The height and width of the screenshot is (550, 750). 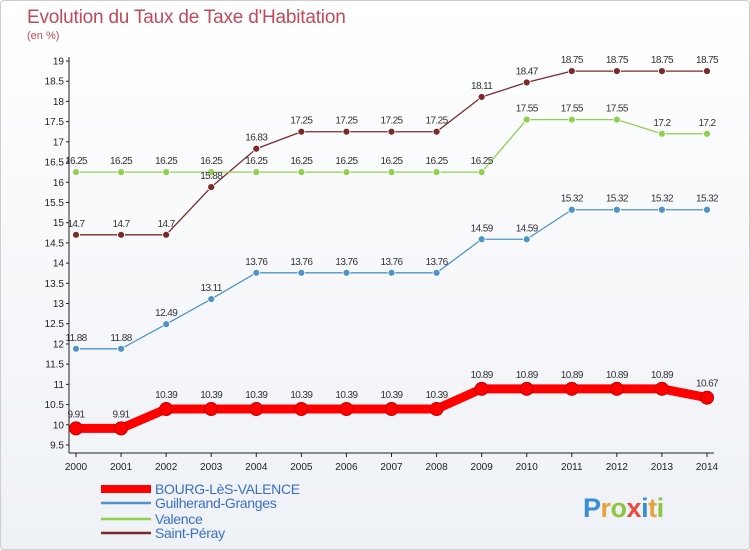 I want to click on y-tick-label: 12.5, so click(x=55, y=324).